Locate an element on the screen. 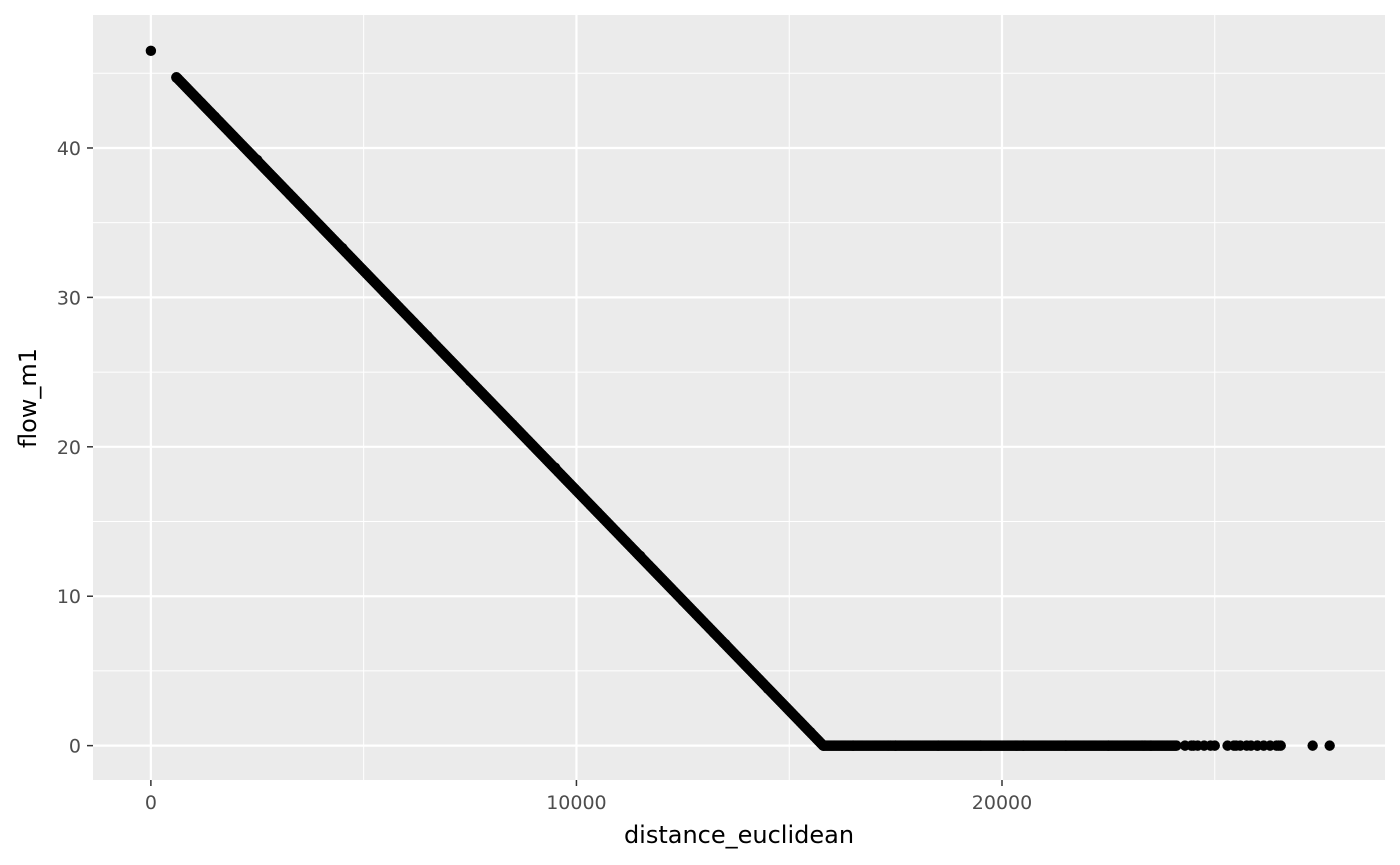 The width and height of the screenshot is (1400, 865). y-axis: 0 10 20 30 40 is located at coordinates (75, 448).